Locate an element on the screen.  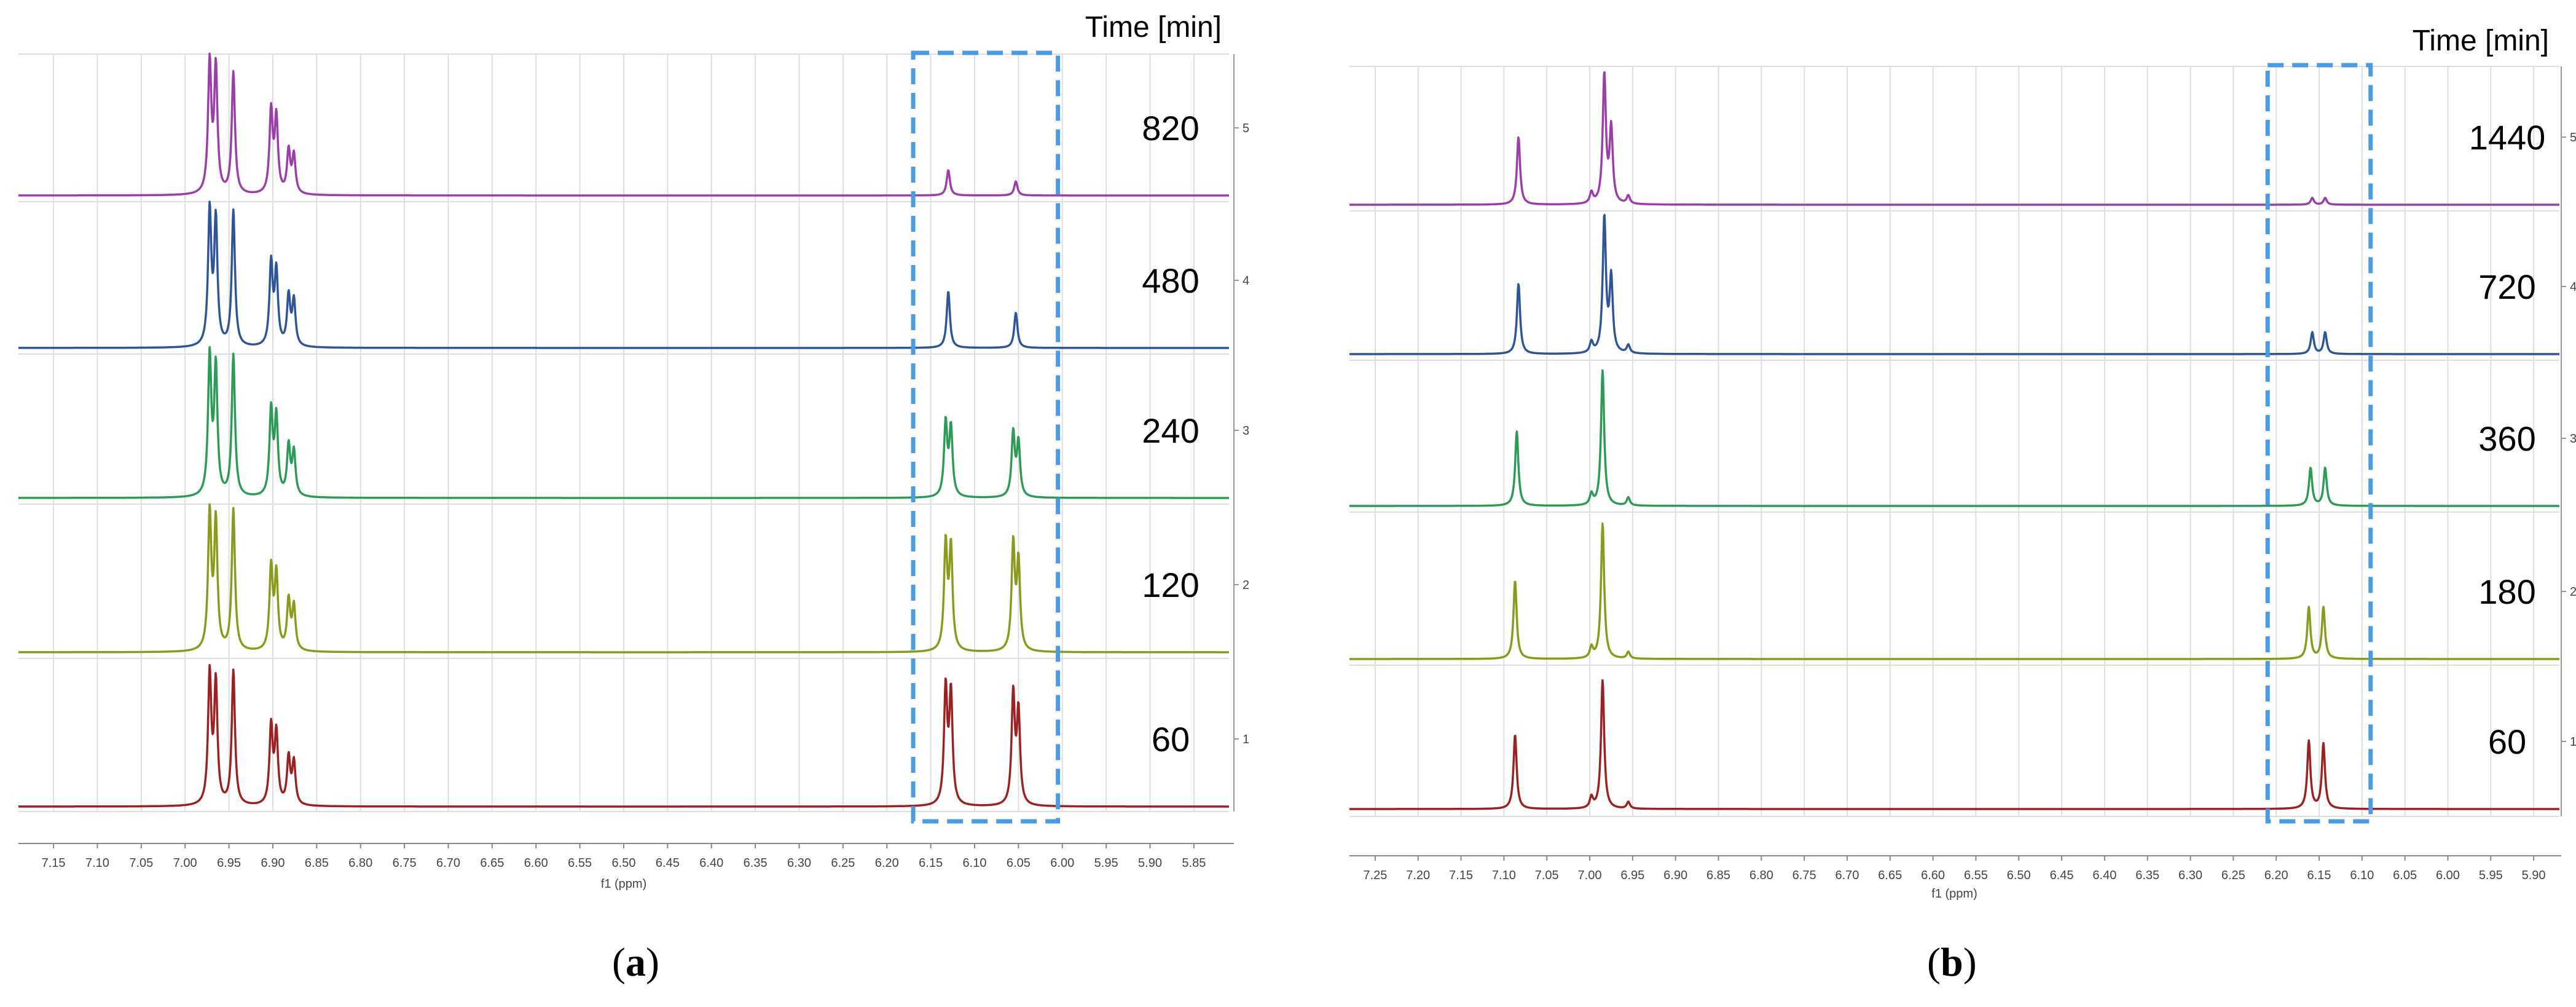
x-tick-label-b-3: 7.10 is located at coordinates (1504, 876).